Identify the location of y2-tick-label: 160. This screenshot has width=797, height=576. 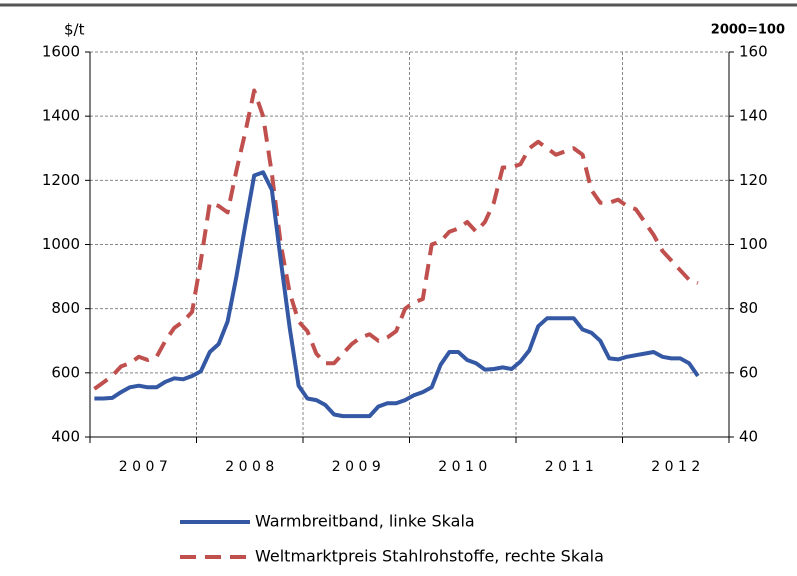
(753, 52).